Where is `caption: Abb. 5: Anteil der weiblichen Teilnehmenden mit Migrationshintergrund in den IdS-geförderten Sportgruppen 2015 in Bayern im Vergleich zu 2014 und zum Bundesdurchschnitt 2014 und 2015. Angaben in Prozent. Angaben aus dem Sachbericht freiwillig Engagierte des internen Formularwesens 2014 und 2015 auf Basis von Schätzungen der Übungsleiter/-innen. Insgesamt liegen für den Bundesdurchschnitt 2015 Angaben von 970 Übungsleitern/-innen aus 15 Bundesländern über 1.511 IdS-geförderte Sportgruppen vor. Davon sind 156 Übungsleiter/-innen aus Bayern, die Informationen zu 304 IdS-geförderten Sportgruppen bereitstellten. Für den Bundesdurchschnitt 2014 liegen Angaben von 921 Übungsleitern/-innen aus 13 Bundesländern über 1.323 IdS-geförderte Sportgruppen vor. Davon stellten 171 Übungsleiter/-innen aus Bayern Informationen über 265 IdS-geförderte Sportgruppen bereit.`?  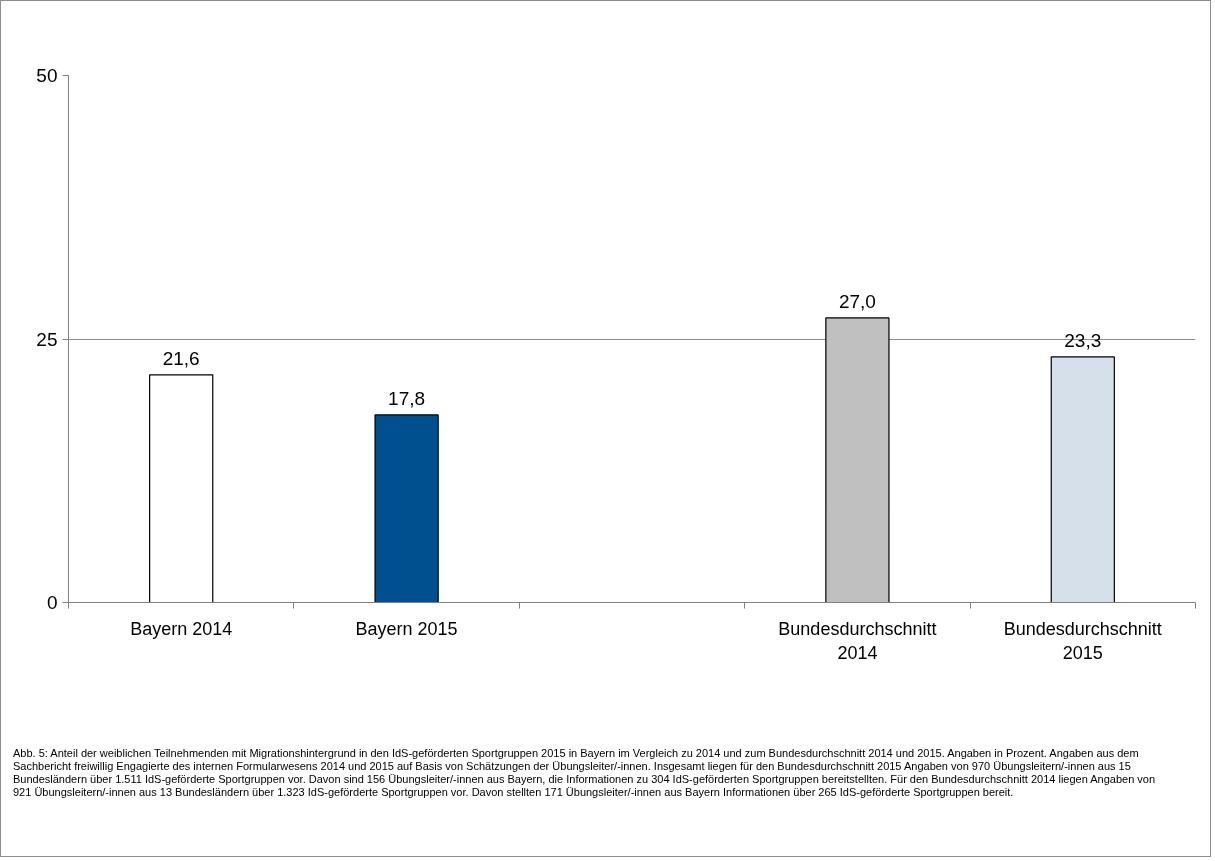
caption: Abb. 5: Anteil der weiblichen Teilnehmenden mit Migrationshintergrund in den IdS-geförderten Sportgruppen 2015 in Bayern im Vergleich zu 2014 und zum Bundesdurchschnitt 2014 und 2015. Angaben in Prozent. Angaben aus dem Sachbericht freiwillig Engagierte des internen Formularwesens 2014 und 2015 auf Basis von Schätzungen der Übungsleiter/-innen. Insgesamt liegen für den Bundesdurchschnitt 2015 Angaben von 970 Übungsleitern/-innen aus 15 Bundesländern über 1.511 IdS-geförderte Sportgruppen vor. Davon sind 156 Übungsleiter/-innen aus Bayern, die Informationen zu 304 IdS-geförderten Sportgruppen bereitstellten. Für den Bundesdurchschnitt 2014 liegen Angaben von 921 Übungsleitern/-innen aus 13 Bundesländern über 1.323 IdS-geförderte Sportgruppen vor. Davon stellten 171 Übungsleiter/-innen aus Bayern Informationen über 265 IdS-geförderte Sportgruppen bereit. is located at coordinates (585, 773).